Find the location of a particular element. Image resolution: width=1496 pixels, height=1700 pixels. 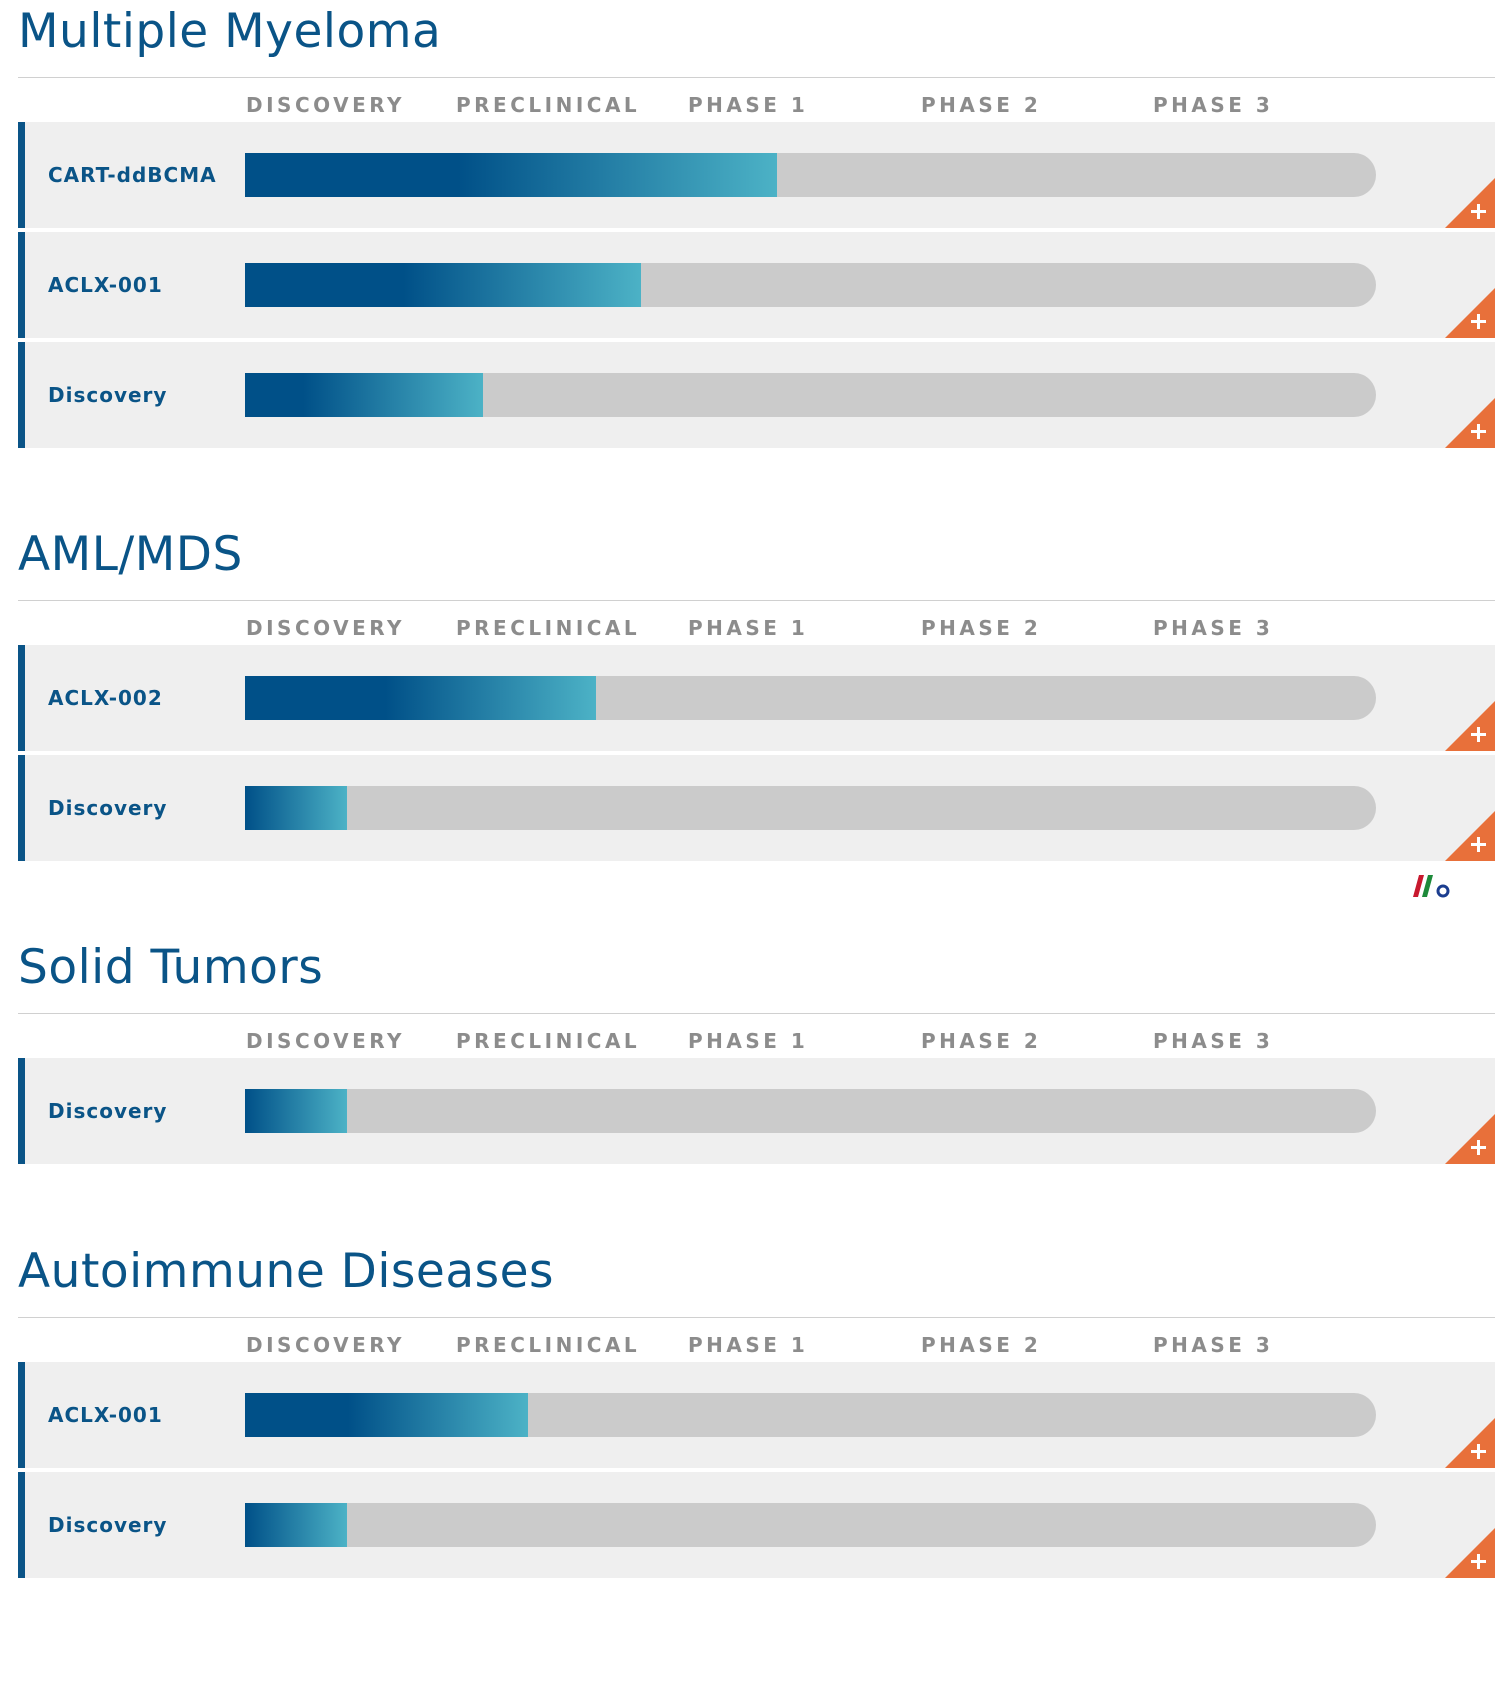

program-row: ACLX-002 is located at coordinates (756, 698).